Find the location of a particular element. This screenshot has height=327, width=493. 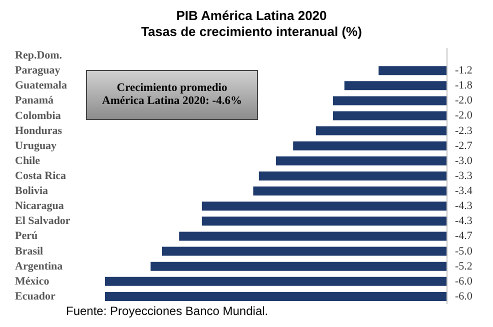

data-label: -1.2 is located at coordinates (463, 70).